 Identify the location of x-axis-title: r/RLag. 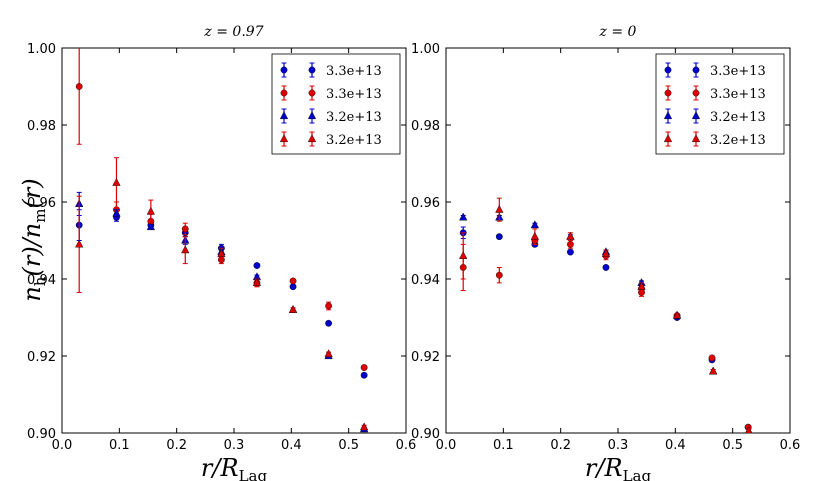
(618, 467).